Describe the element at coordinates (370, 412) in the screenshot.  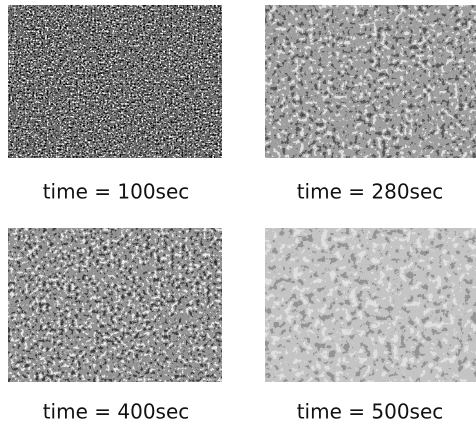
I see `caption: time = 500sec` at that location.